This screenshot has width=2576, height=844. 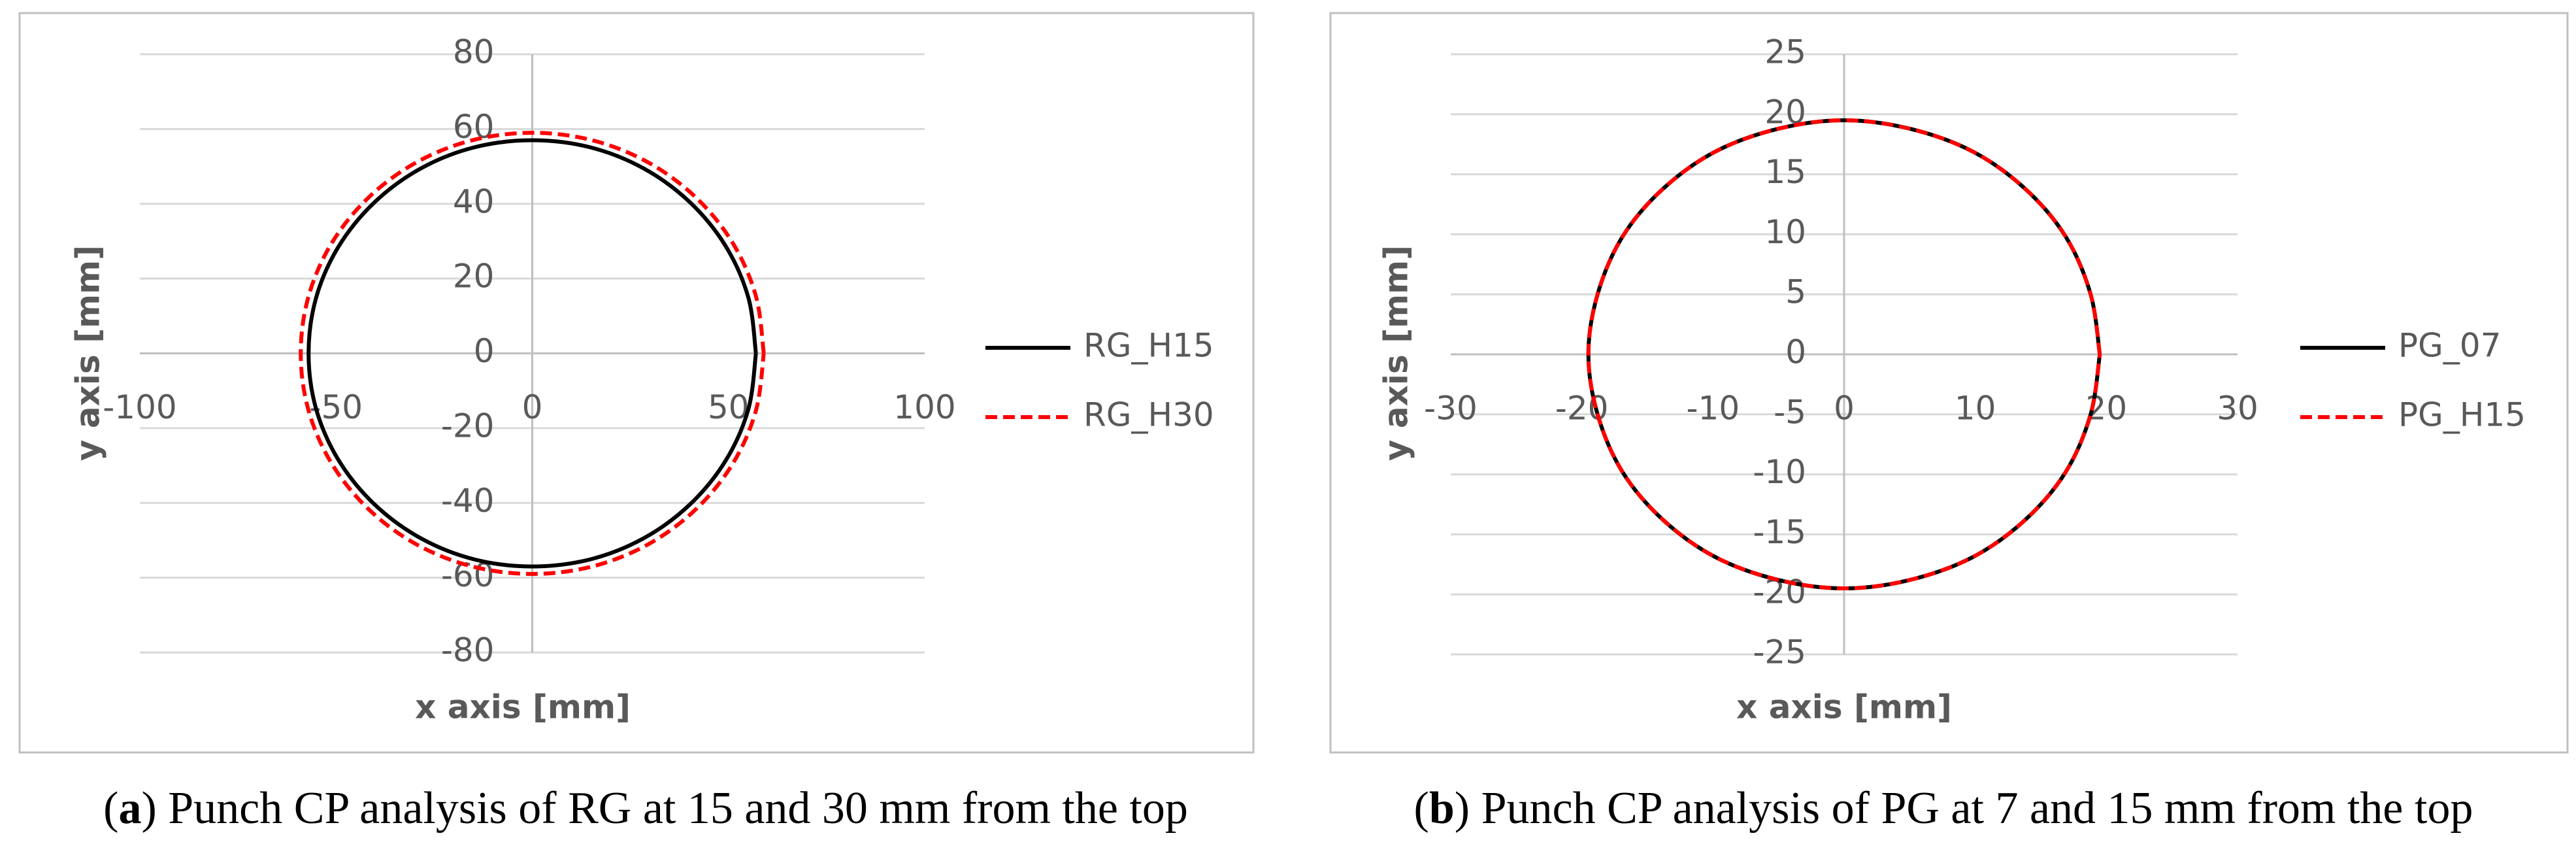 I want to click on y-tick-label: 15, so click(x=1785, y=172).